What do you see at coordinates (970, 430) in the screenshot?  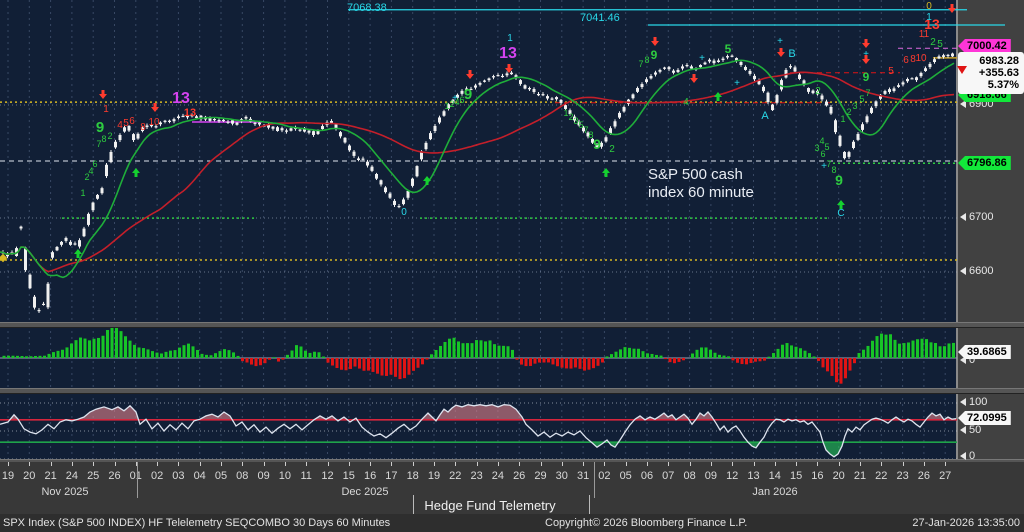 I see `oscillator-axis-tick: 50` at bounding box center [970, 430].